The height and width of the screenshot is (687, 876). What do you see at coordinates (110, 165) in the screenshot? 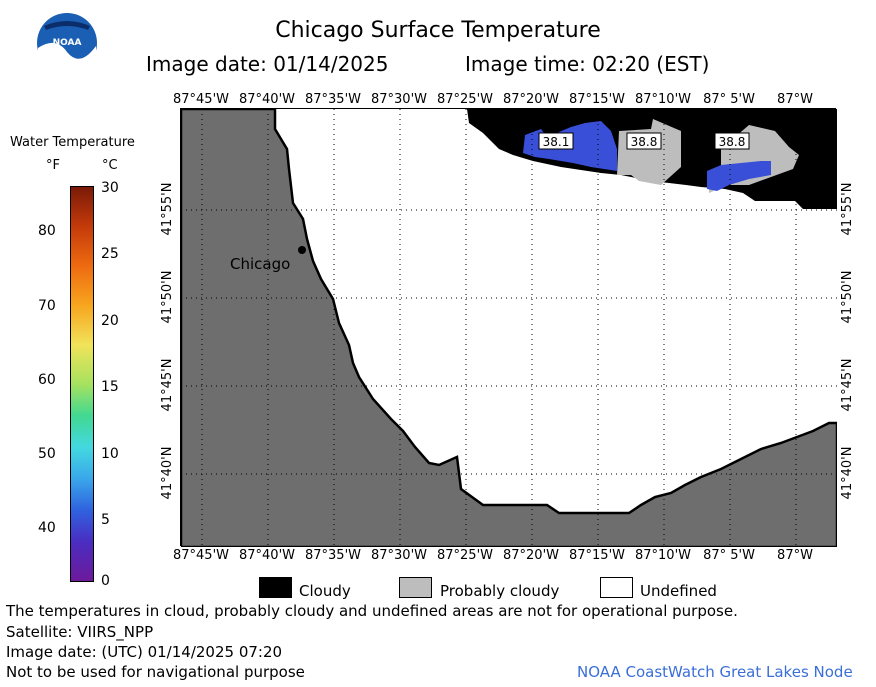
I see `colorbar-unit-c: °C` at bounding box center [110, 165].